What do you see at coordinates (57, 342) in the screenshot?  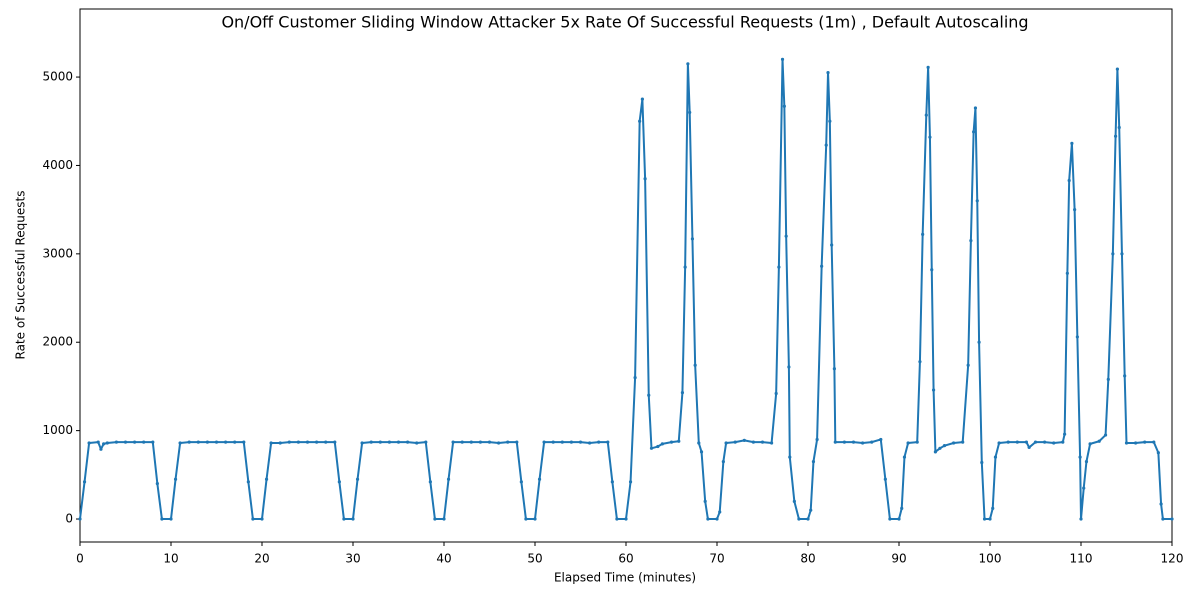 I see `y-tick-label: 2000` at bounding box center [57, 342].